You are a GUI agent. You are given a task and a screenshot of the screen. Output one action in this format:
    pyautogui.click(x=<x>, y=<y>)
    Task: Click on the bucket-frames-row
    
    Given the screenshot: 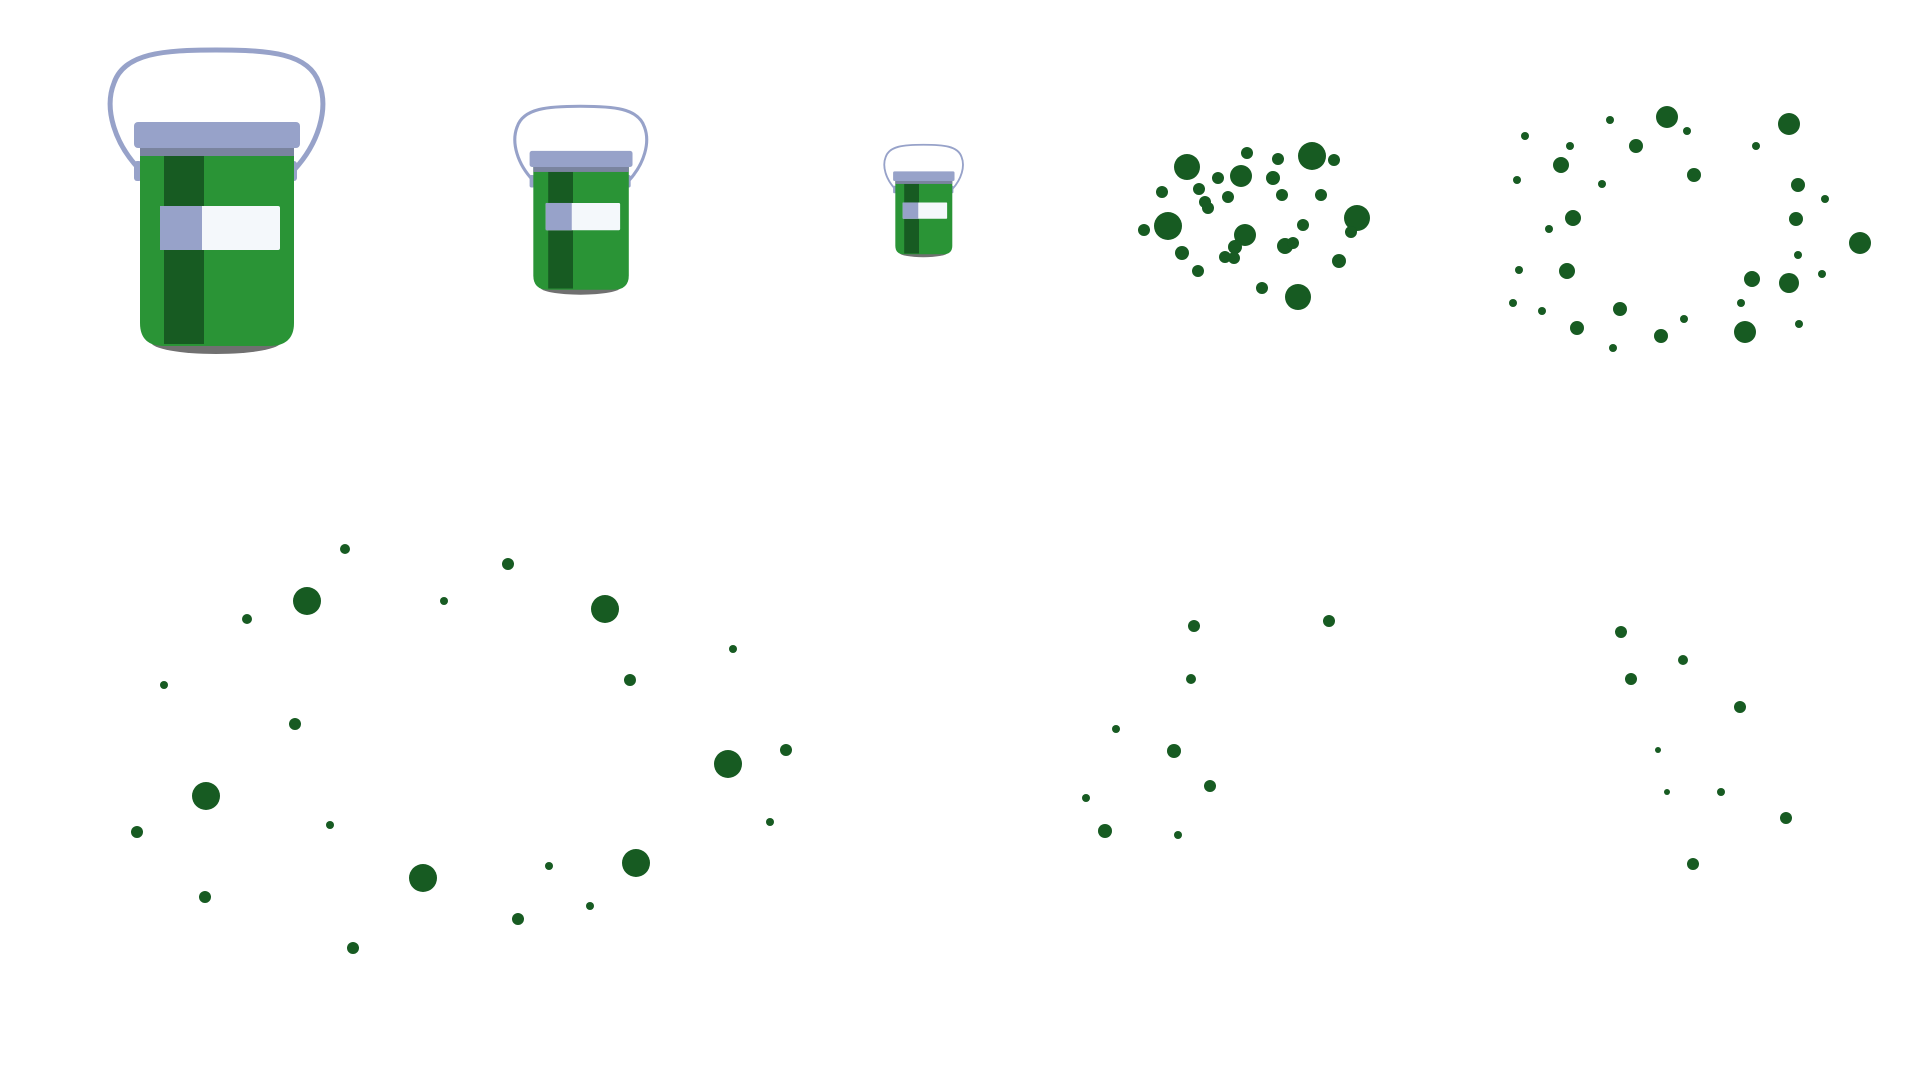 What is the action you would take?
    pyautogui.click(x=535, y=200)
    